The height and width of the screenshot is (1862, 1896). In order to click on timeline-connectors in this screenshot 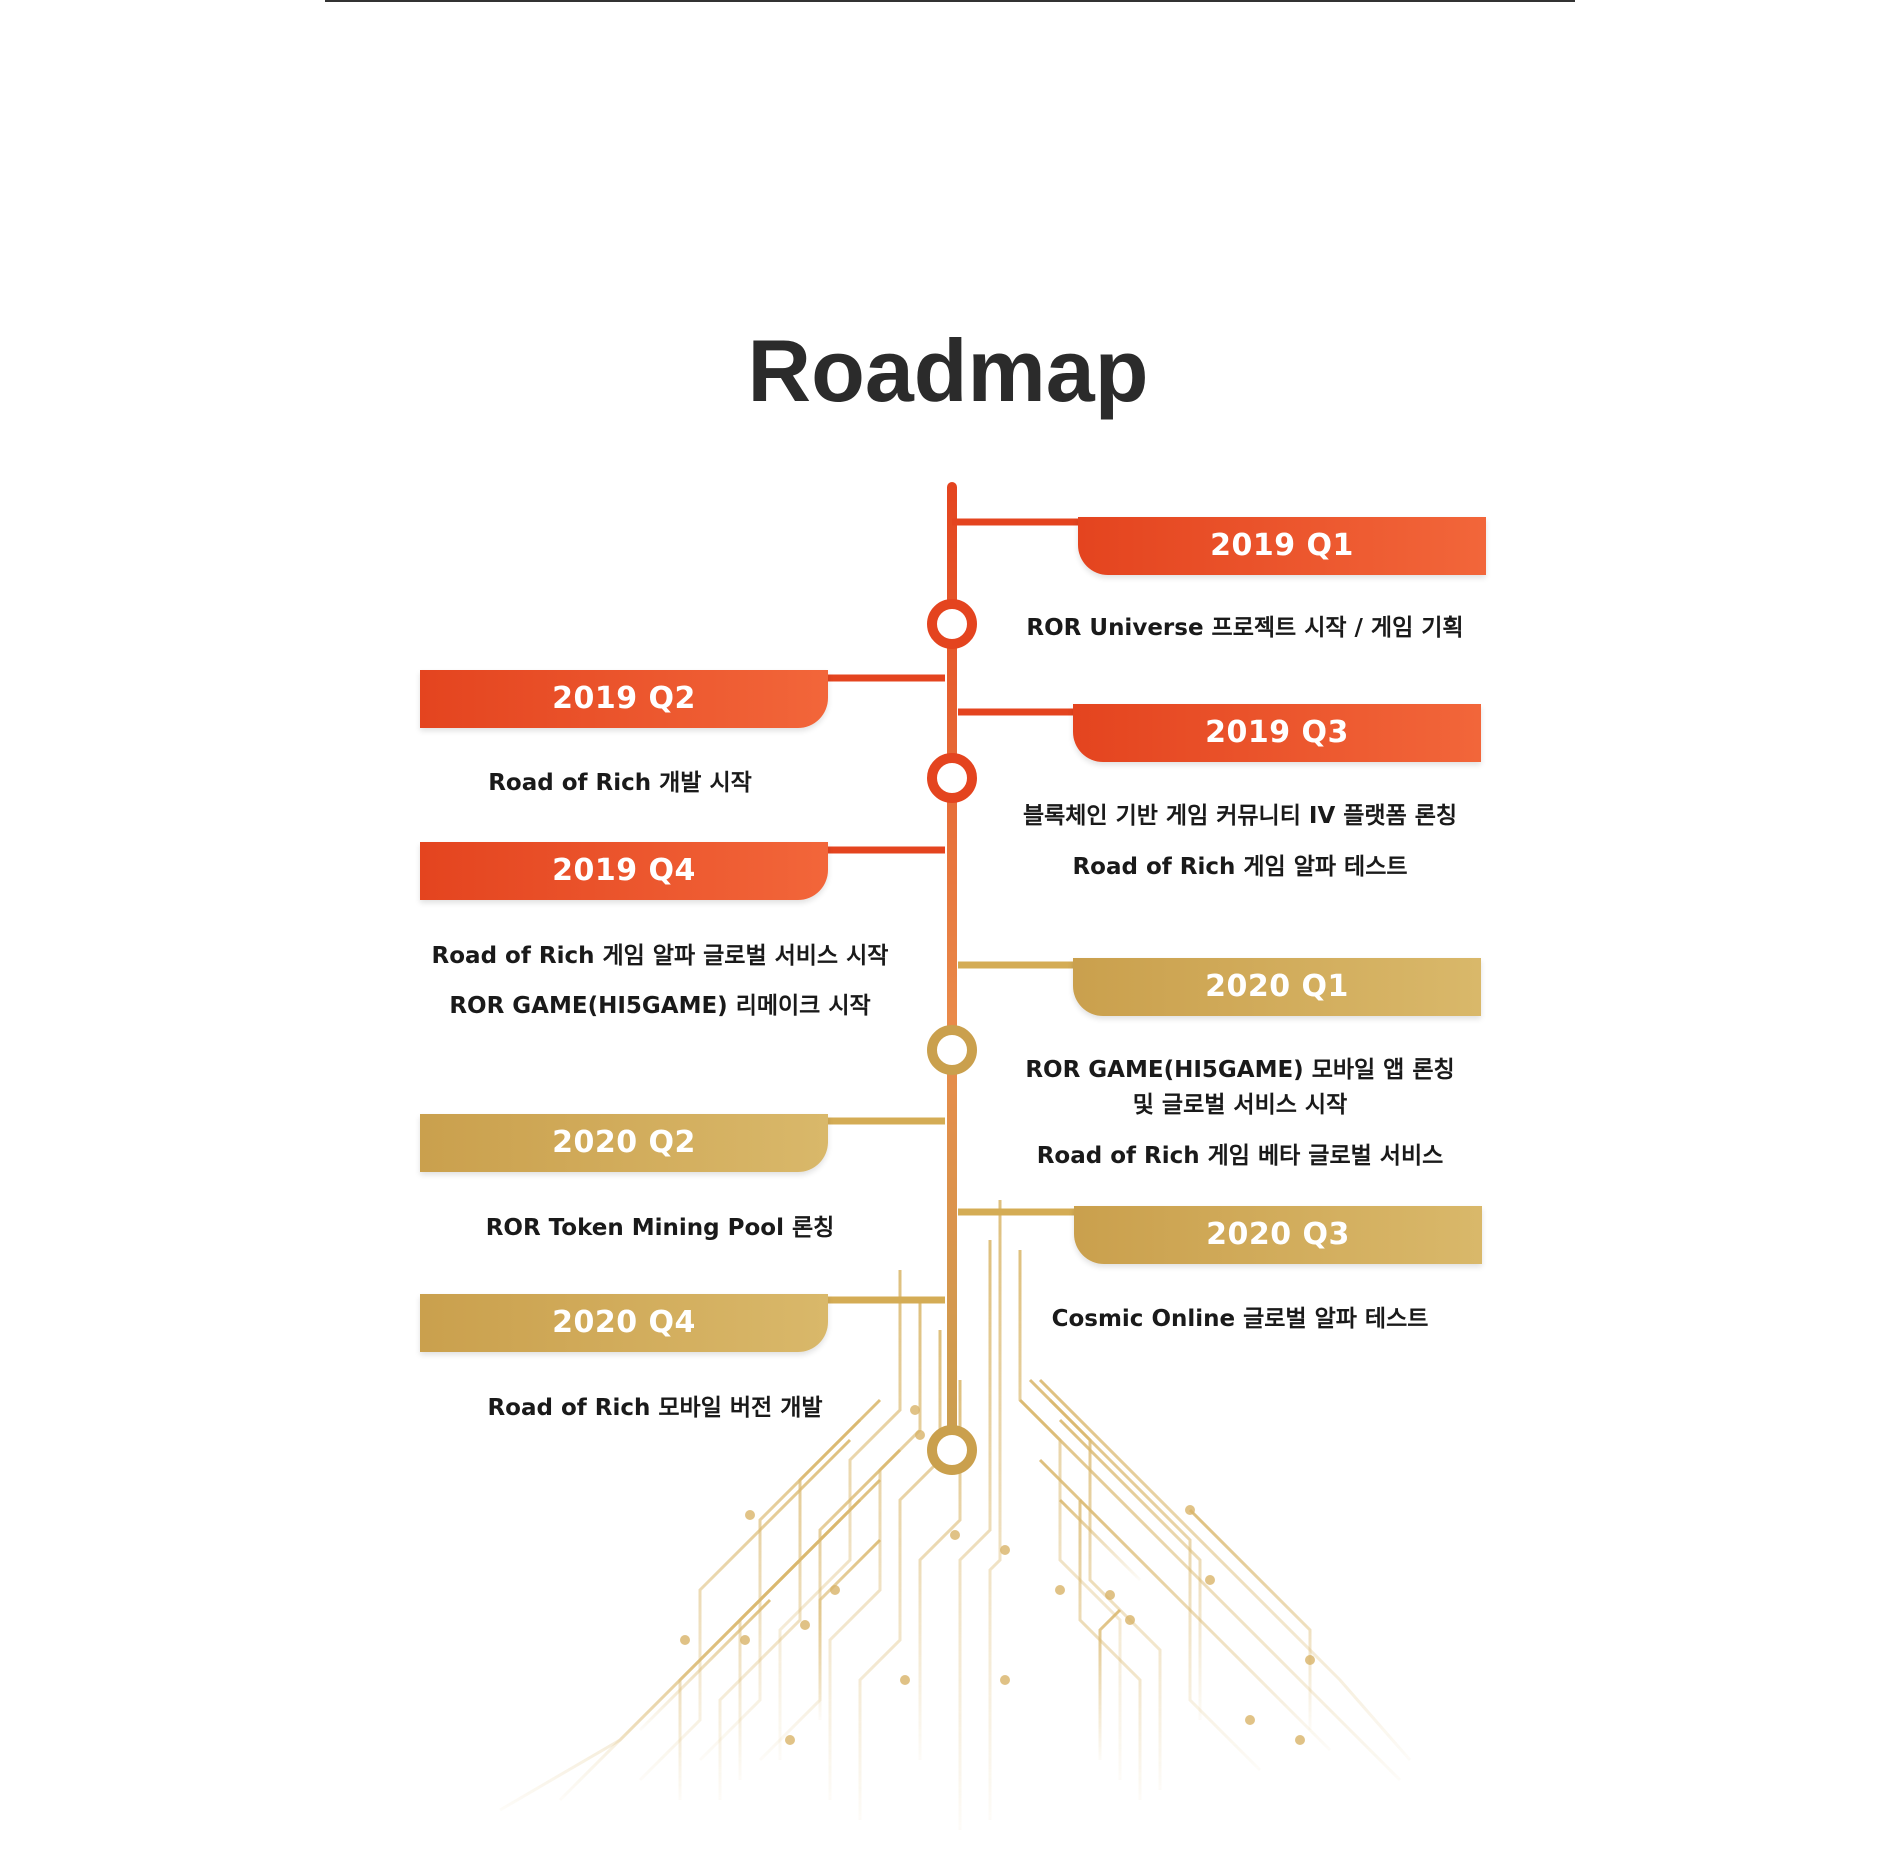, I will do `click(952, 911)`.